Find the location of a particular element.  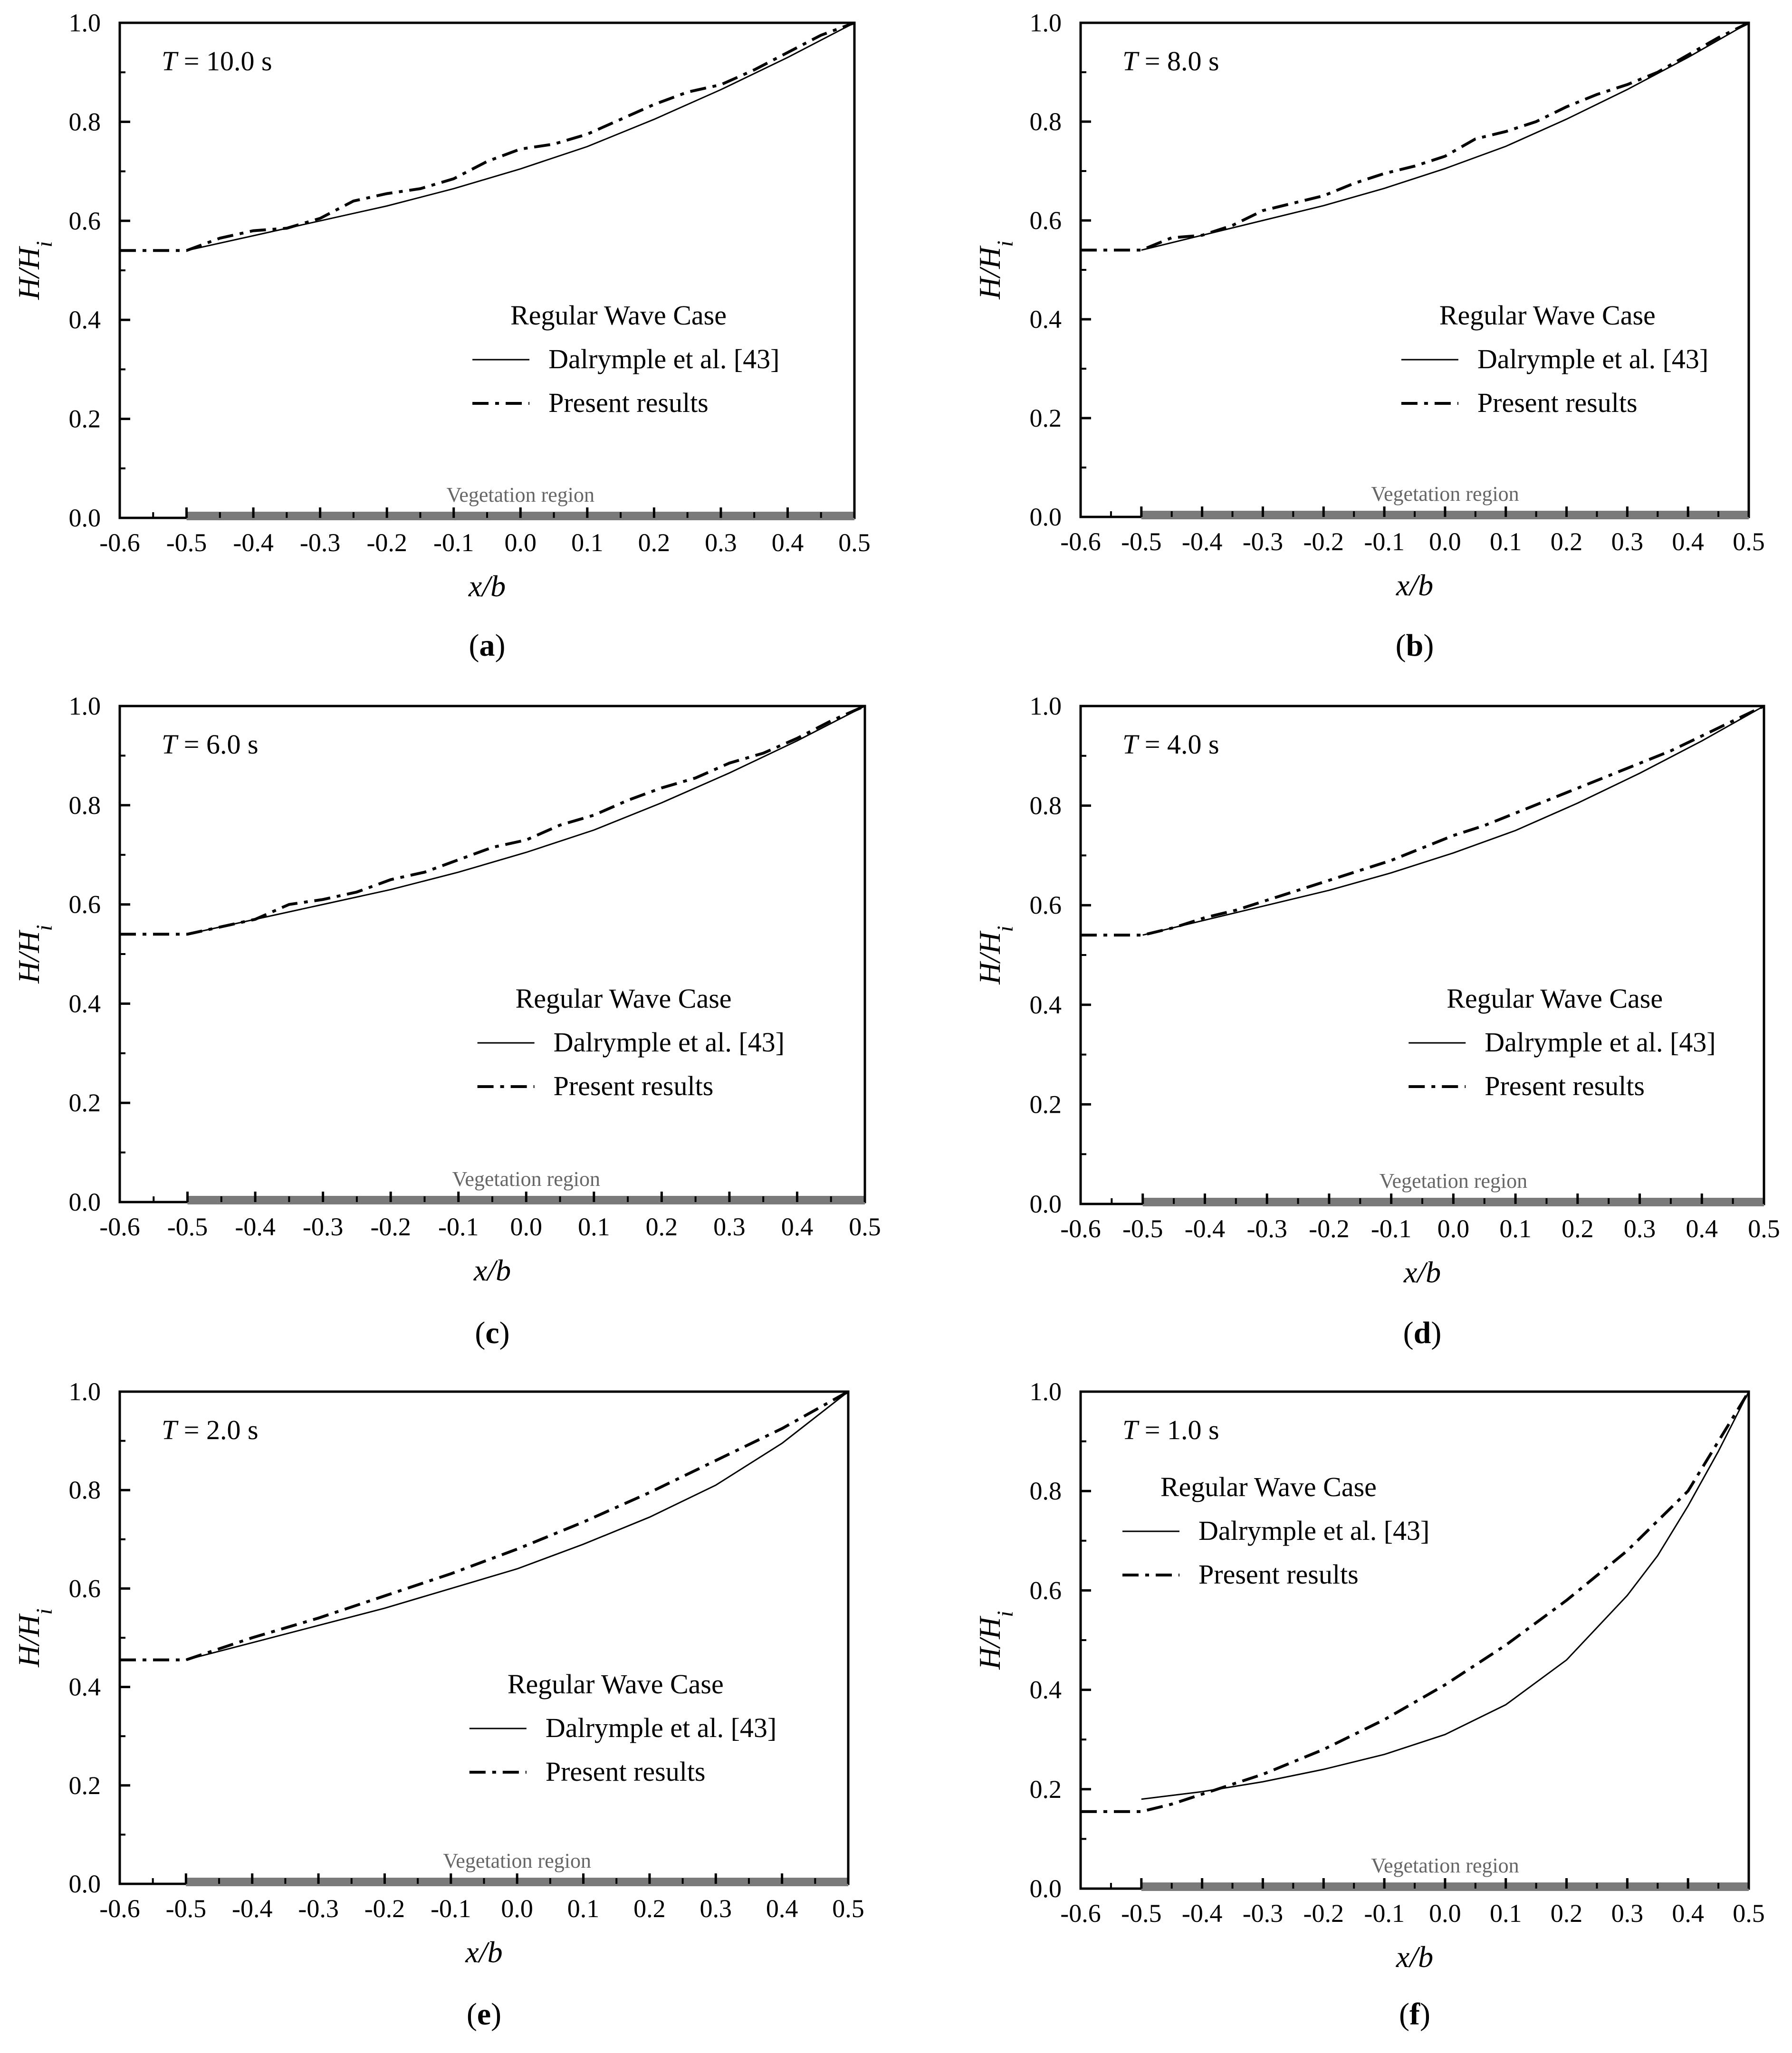

period-label: T = 2.0 s is located at coordinates (210, 1429).